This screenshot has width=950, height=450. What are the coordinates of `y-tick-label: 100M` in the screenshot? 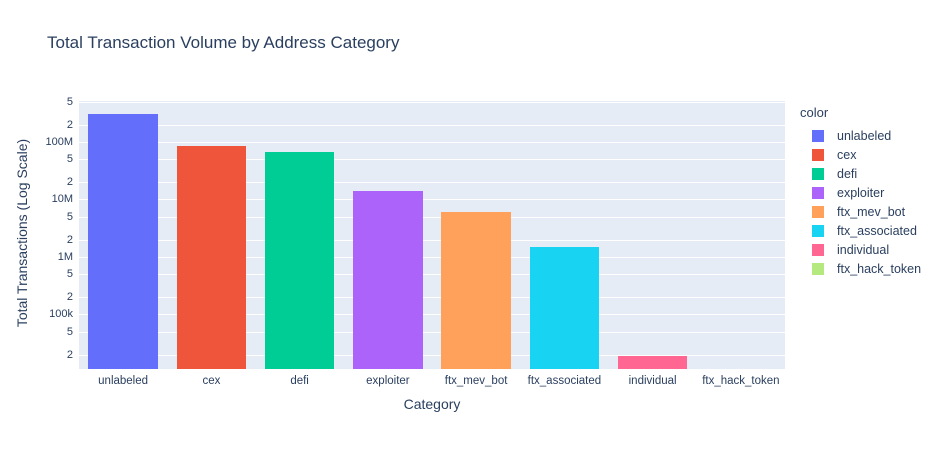 It's located at (59, 141).